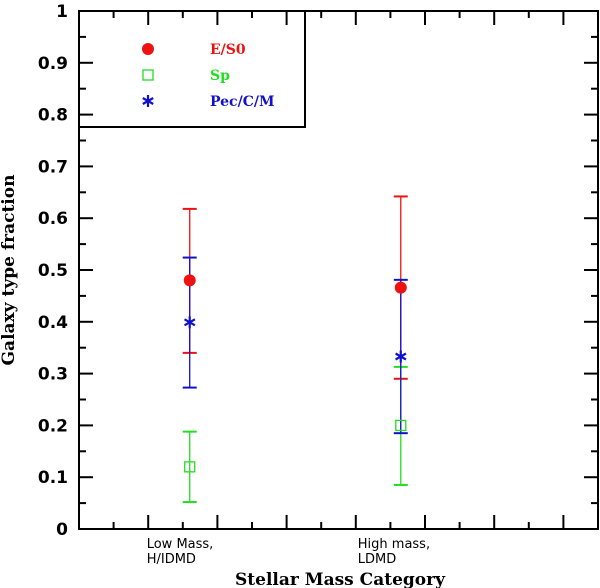  I want to click on legend-marker-sp, so click(148, 75).